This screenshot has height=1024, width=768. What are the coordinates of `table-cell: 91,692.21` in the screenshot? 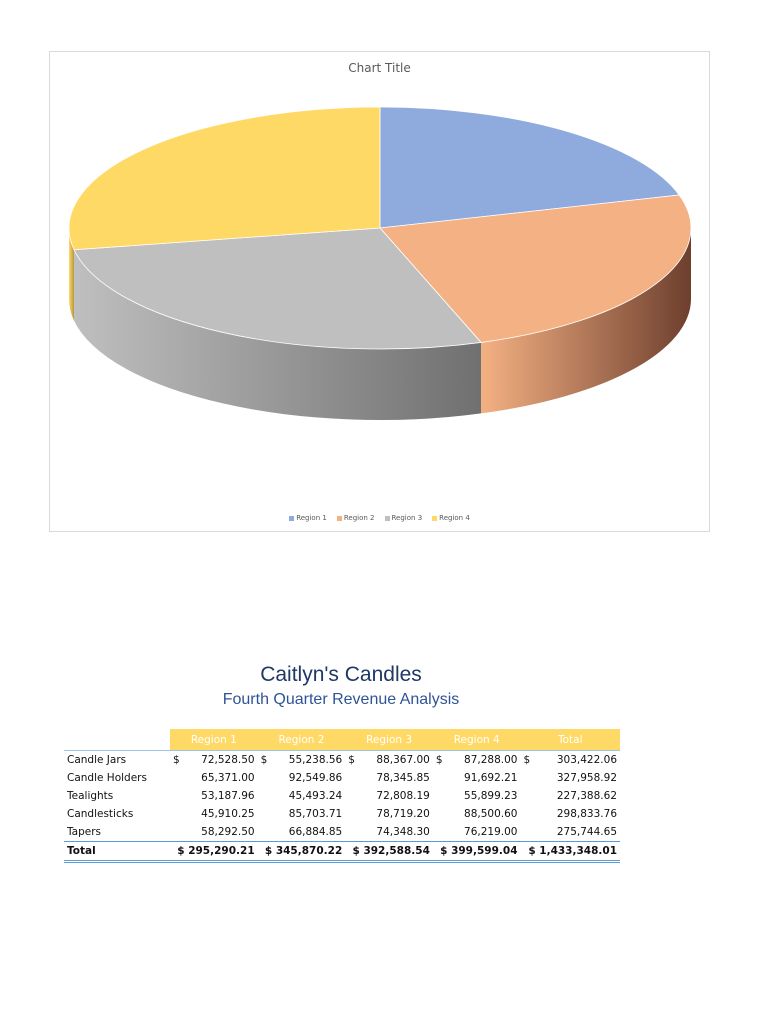 It's located at (491, 778).